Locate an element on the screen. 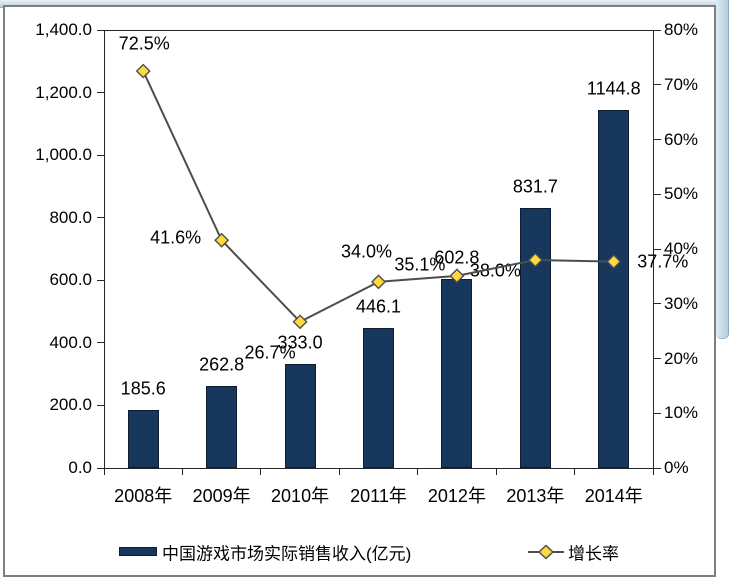 The height and width of the screenshot is (583, 729). bar-value-label: 333.0 is located at coordinates (300, 342).